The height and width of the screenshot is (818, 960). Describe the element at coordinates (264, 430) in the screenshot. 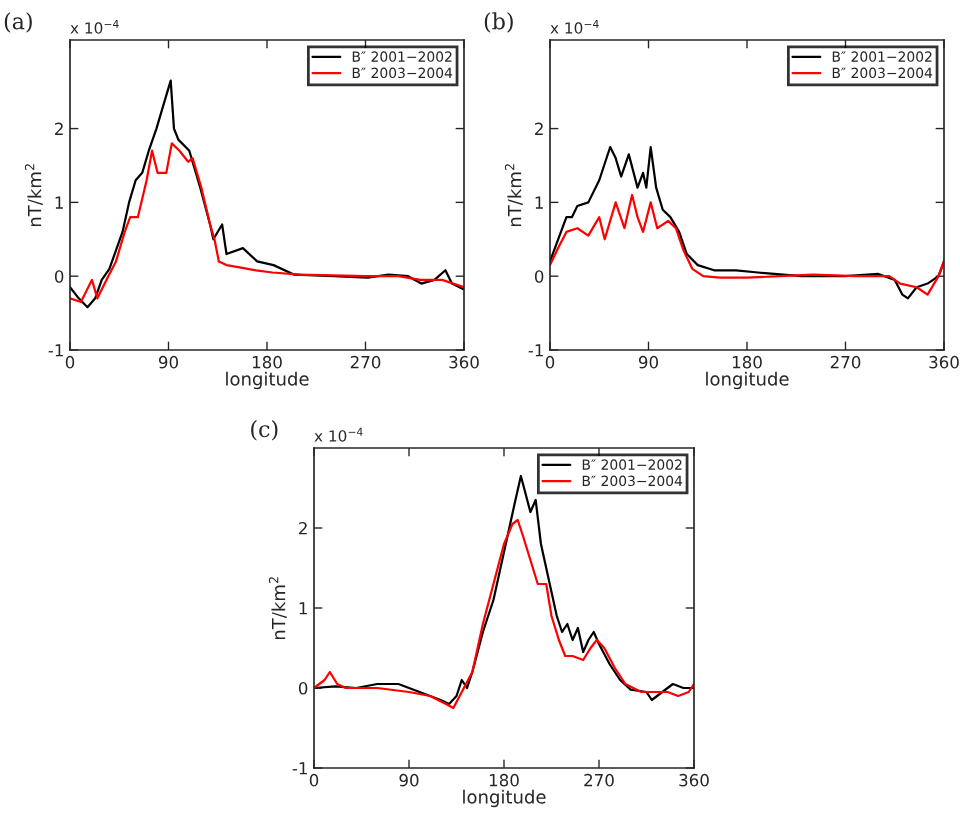

I see `chart-title: (c)` at that location.